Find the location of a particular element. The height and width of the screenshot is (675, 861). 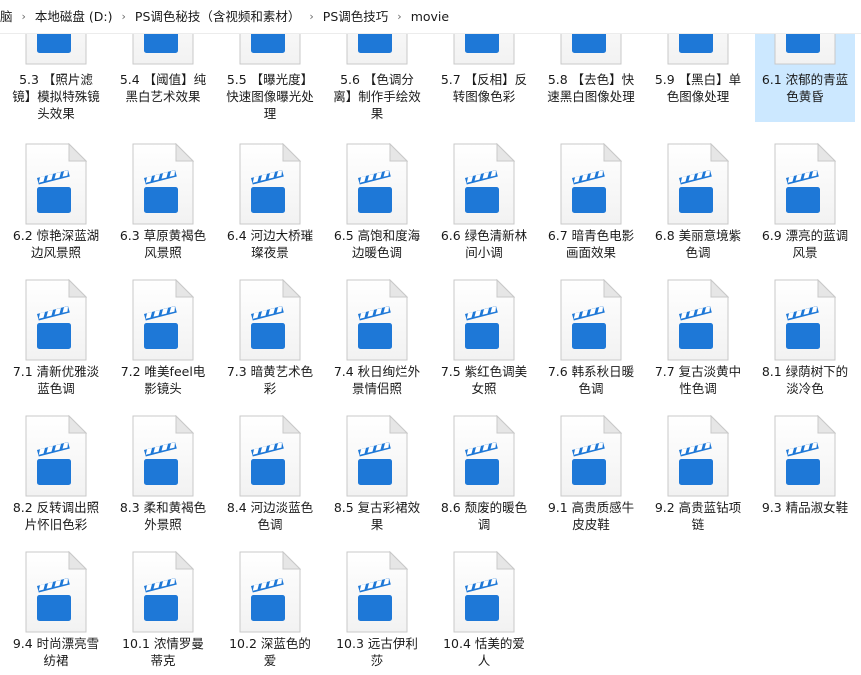

file-name: 7.6 韩系秋日暖色调 is located at coordinates (591, 380).